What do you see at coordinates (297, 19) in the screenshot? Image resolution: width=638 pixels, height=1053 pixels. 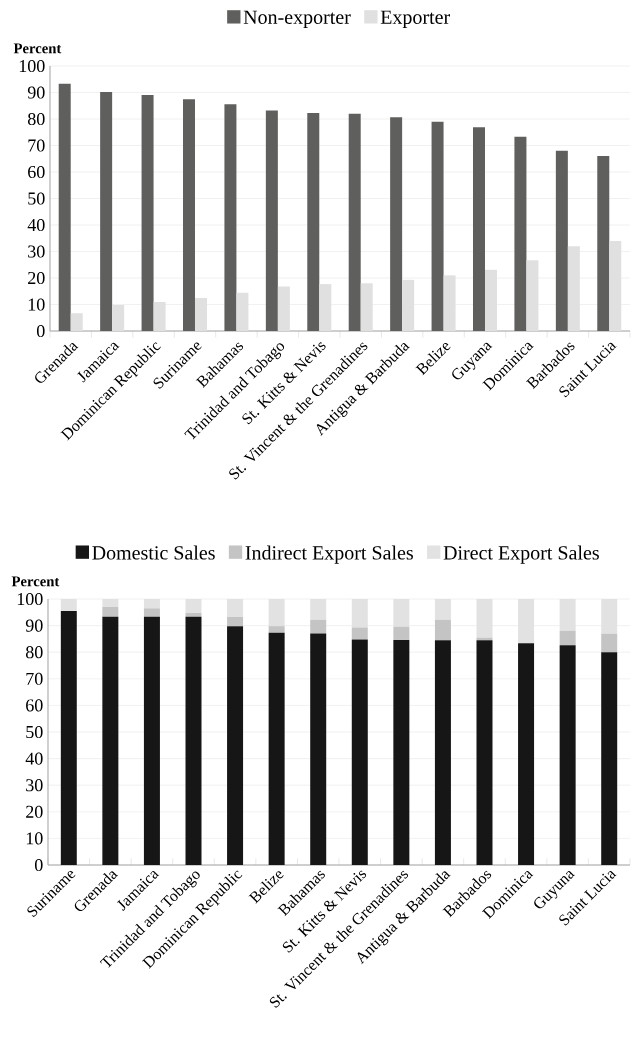 I see `legend-label: Non-exporter` at bounding box center [297, 19].